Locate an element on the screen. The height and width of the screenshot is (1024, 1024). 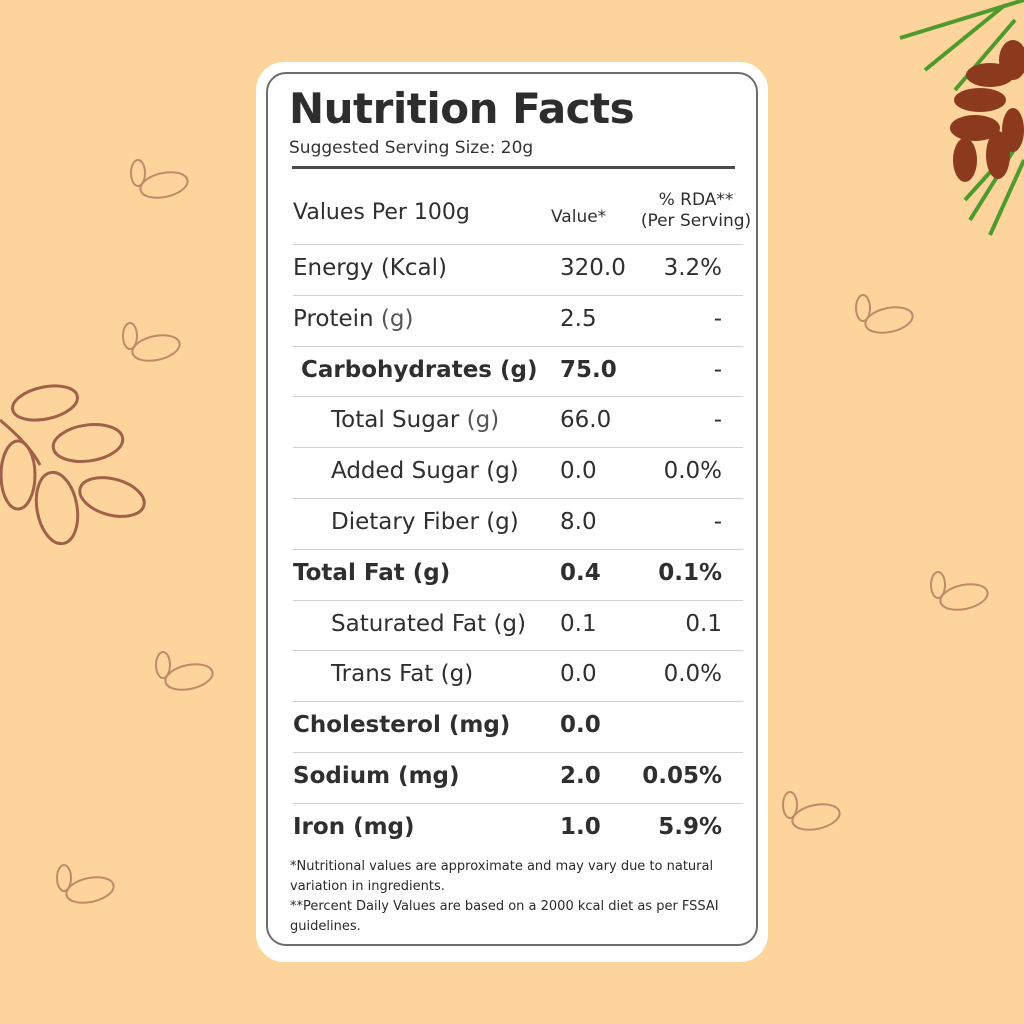
row-label: Added Sugar (g) is located at coordinates (425, 471).